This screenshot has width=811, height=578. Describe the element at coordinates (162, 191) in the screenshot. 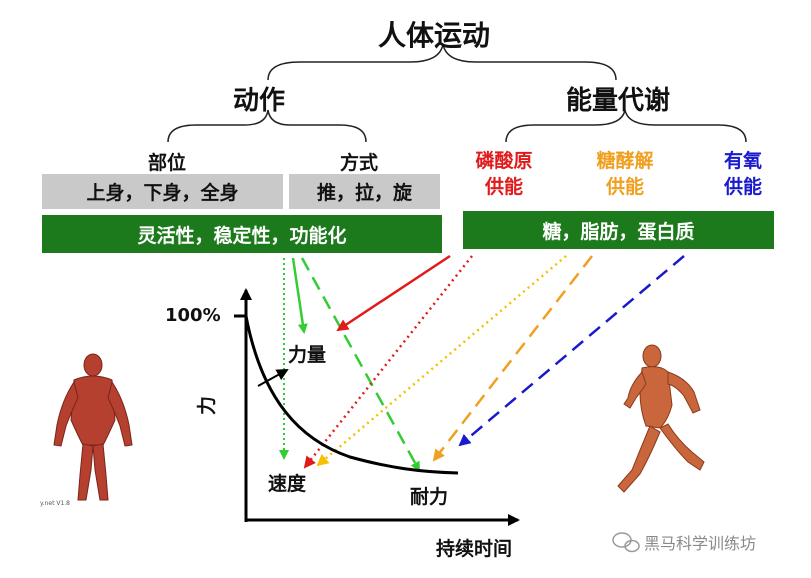

I see `site-values-box: 上身，下身，全身` at that location.